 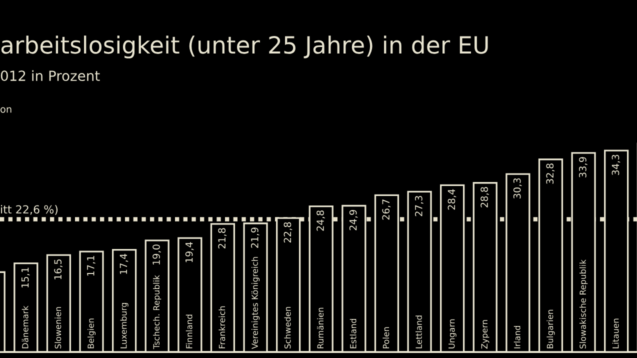 What do you see at coordinates (386, 210) in the screenshot?
I see `data-label: 26,7` at bounding box center [386, 210].